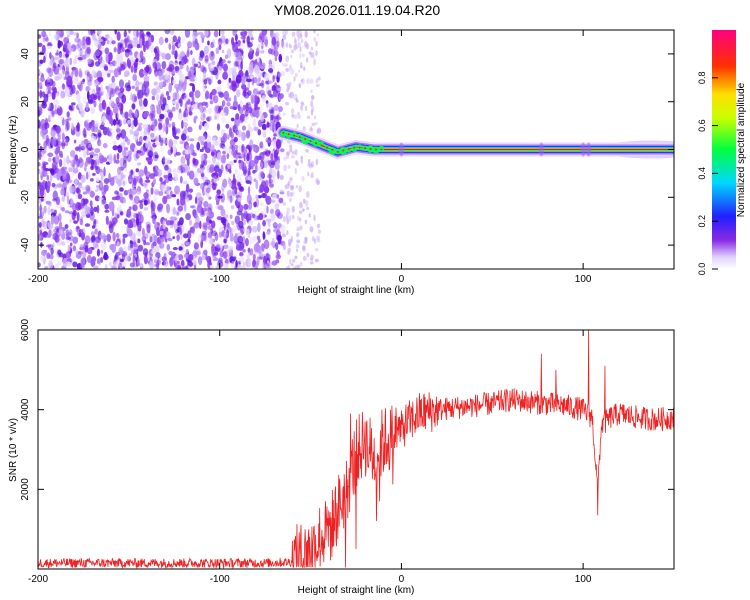  I want to click on snr-xlabel: Height of straight line (km), so click(356, 590).